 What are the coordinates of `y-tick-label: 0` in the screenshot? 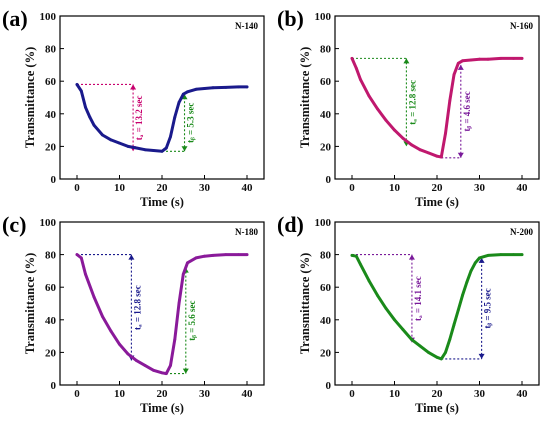 It's located at (329, 180).